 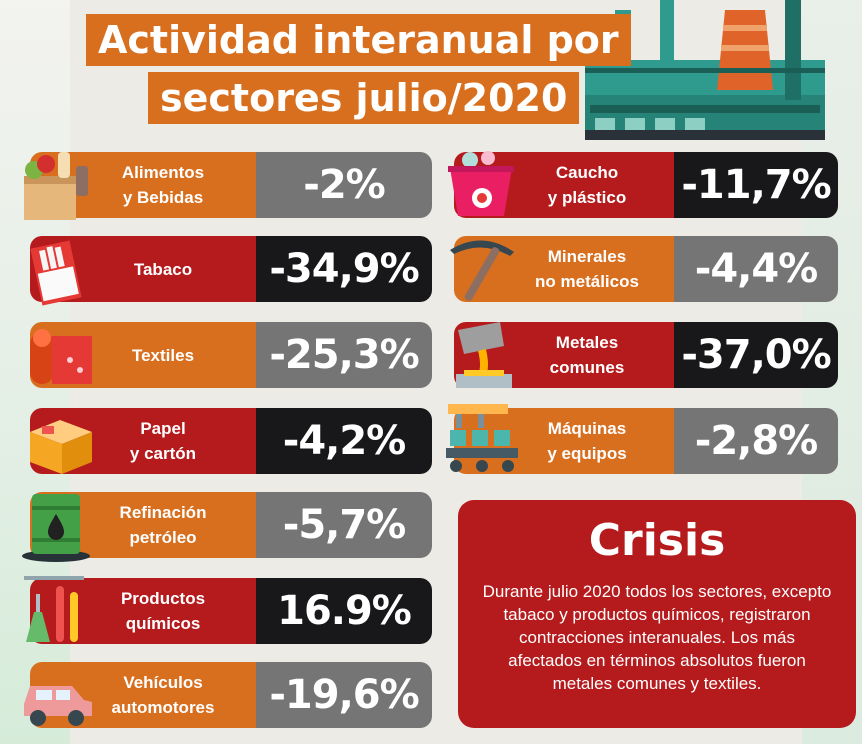 What do you see at coordinates (344, 355) in the screenshot?
I see `sector-value: -25,3%` at bounding box center [344, 355].